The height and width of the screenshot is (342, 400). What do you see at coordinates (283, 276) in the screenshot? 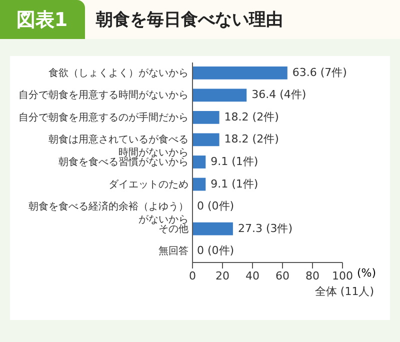
I see `x-tick-label: 60` at bounding box center [283, 276].